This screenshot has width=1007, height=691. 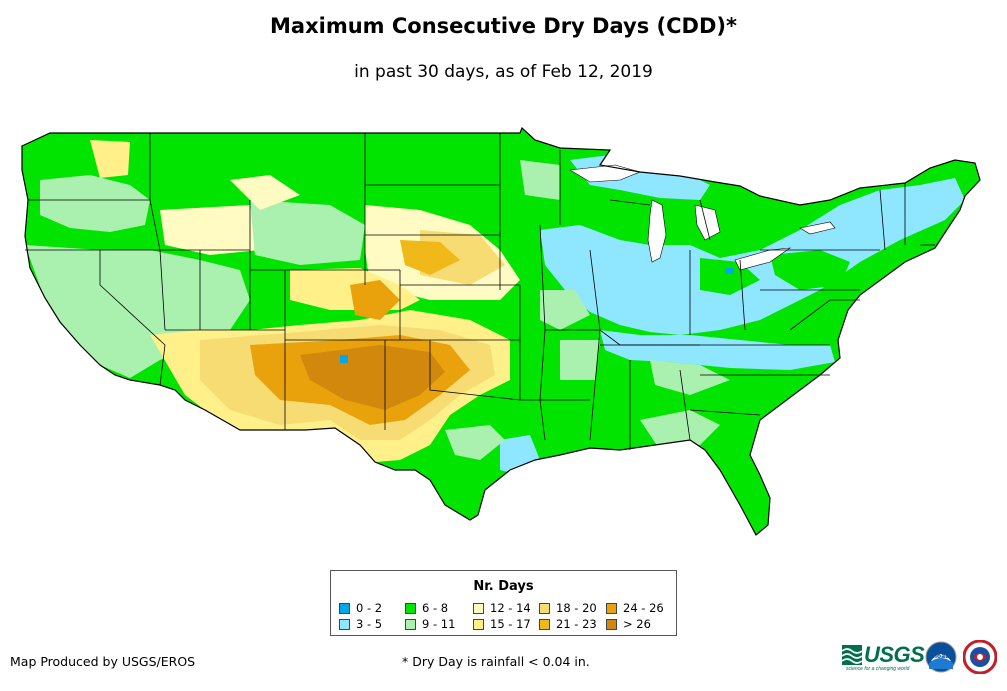 I want to click on legend-item: 24 - 26, so click(x=635, y=608).